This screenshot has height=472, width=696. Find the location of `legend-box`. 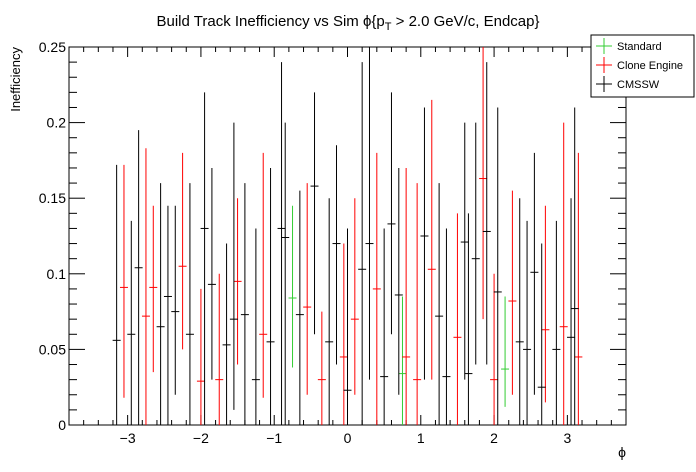

legend-box is located at coordinates (642, 66).